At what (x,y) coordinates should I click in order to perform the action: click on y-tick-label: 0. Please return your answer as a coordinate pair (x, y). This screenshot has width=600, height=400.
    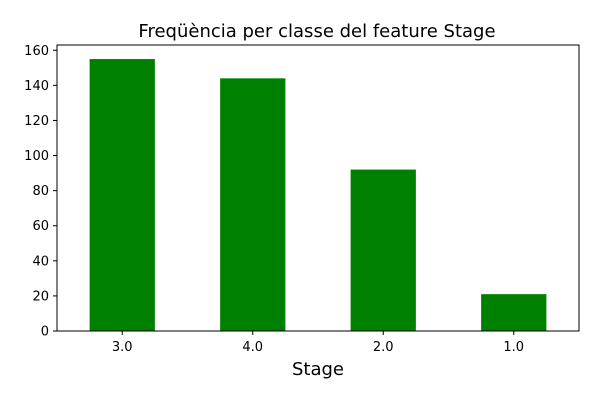
    Looking at the image, I should click on (45, 332).